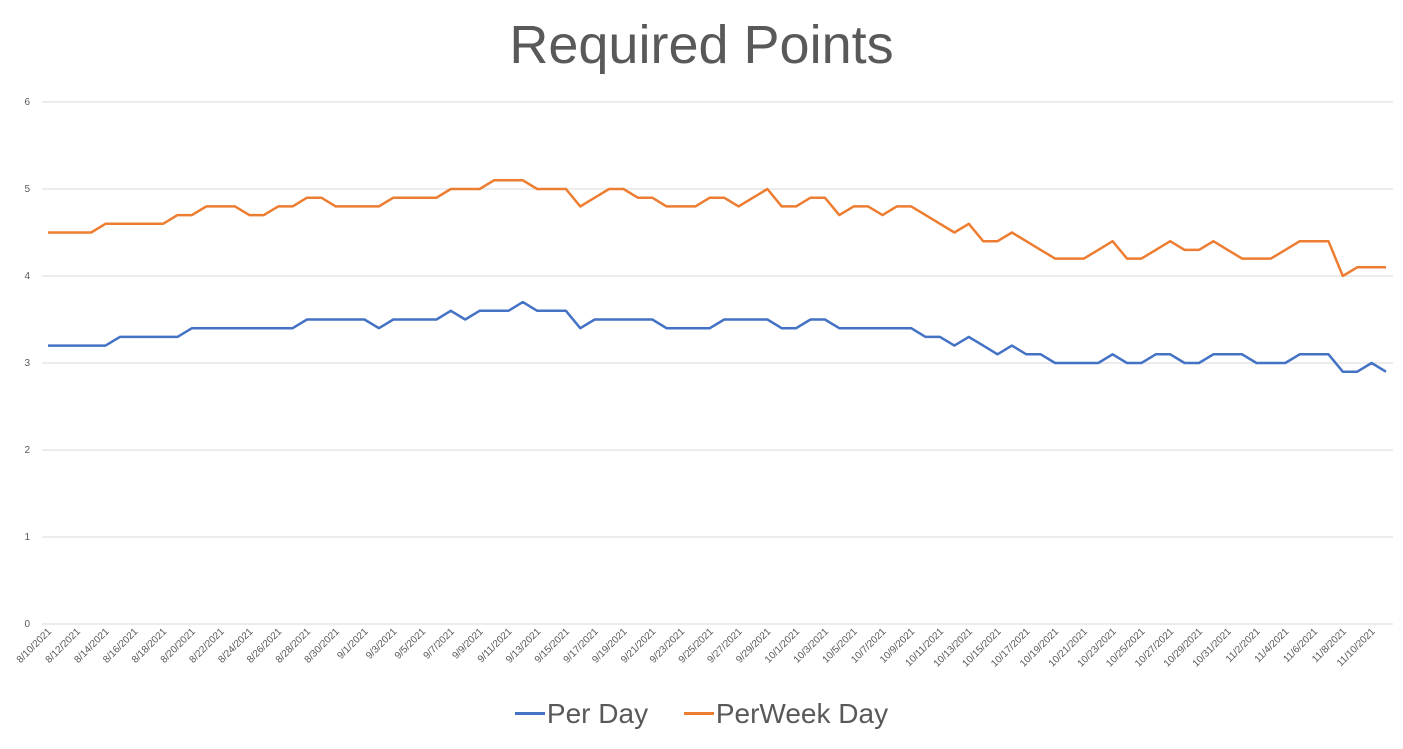 This screenshot has width=1403, height=749. What do you see at coordinates (698, 713) in the screenshot?
I see `legend-swatch-perweek-day` at bounding box center [698, 713].